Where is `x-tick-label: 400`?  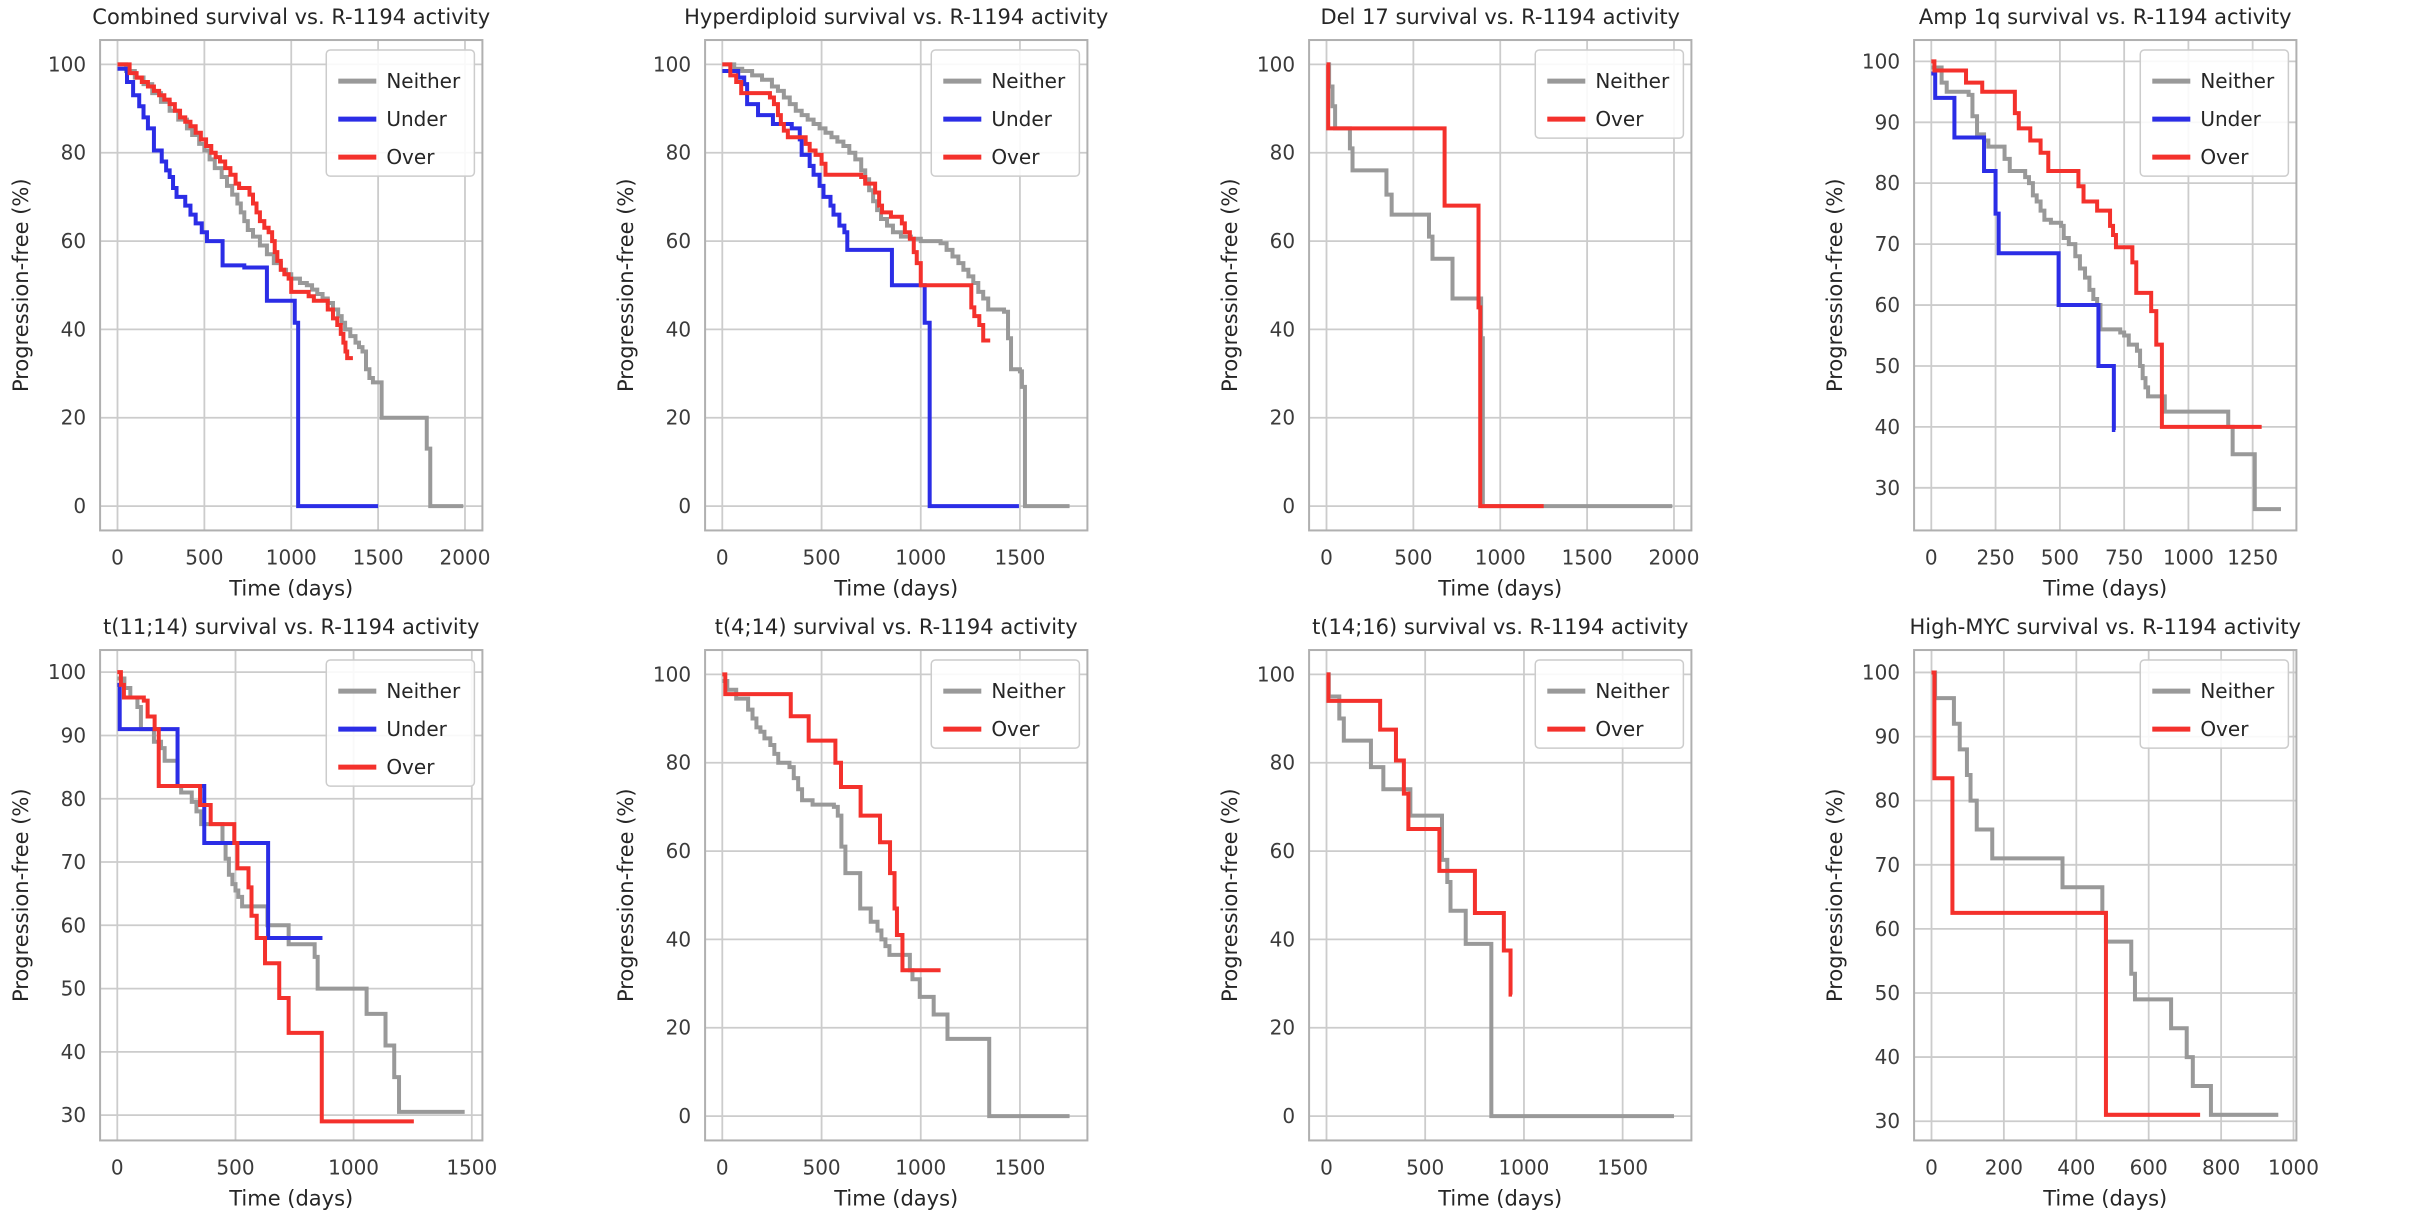
x-tick-label: 400 is located at coordinates (2076, 1167).